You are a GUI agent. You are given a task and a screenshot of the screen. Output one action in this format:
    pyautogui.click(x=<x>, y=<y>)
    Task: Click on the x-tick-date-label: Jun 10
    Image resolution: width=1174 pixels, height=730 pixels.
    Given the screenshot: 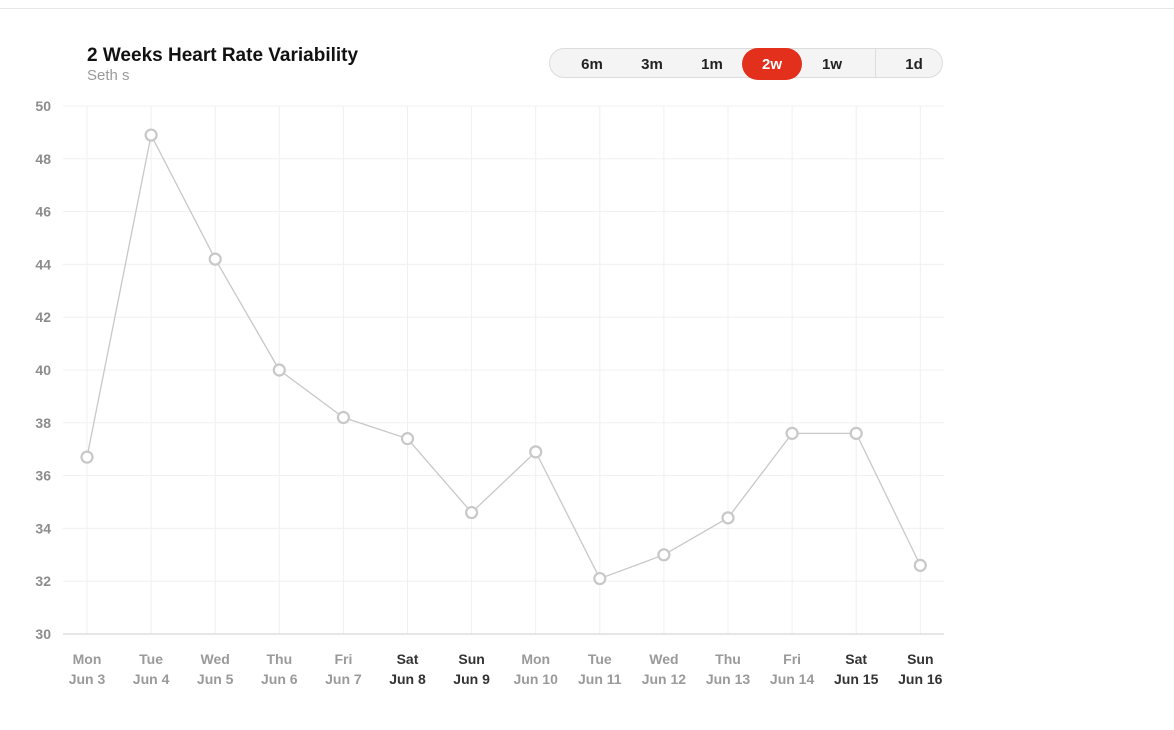 What is the action you would take?
    pyautogui.click(x=536, y=679)
    